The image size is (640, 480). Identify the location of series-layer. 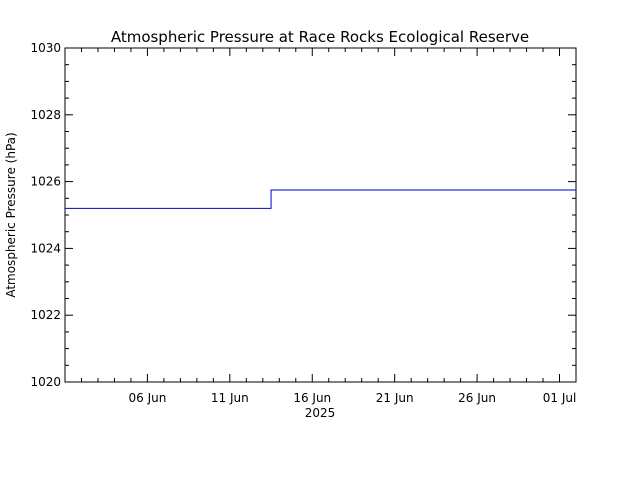
(320, 199).